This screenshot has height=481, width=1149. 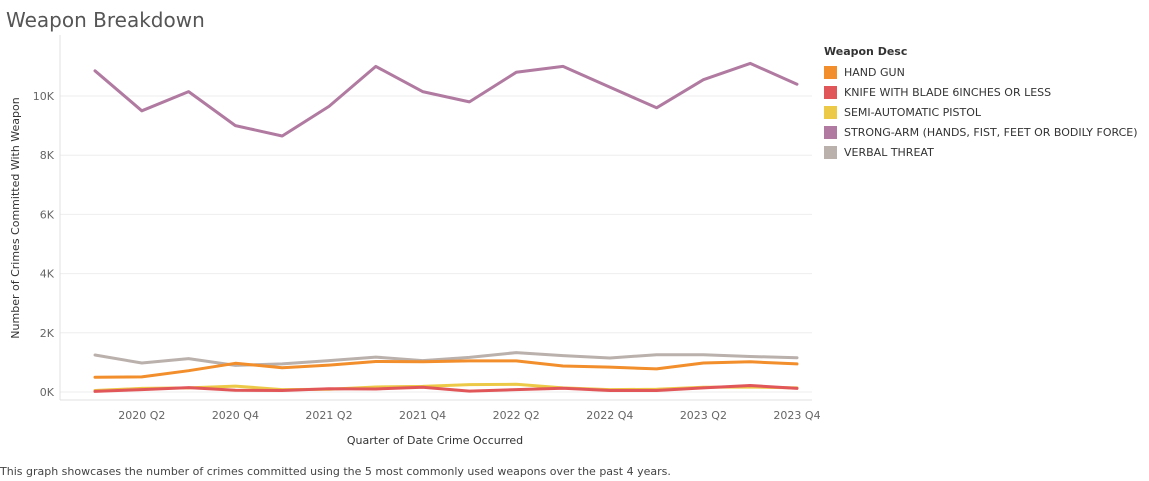 What do you see at coordinates (874, 72) in the screenshot?
I see `legend-label: HAND GUN` at bounding box center [874, 72].